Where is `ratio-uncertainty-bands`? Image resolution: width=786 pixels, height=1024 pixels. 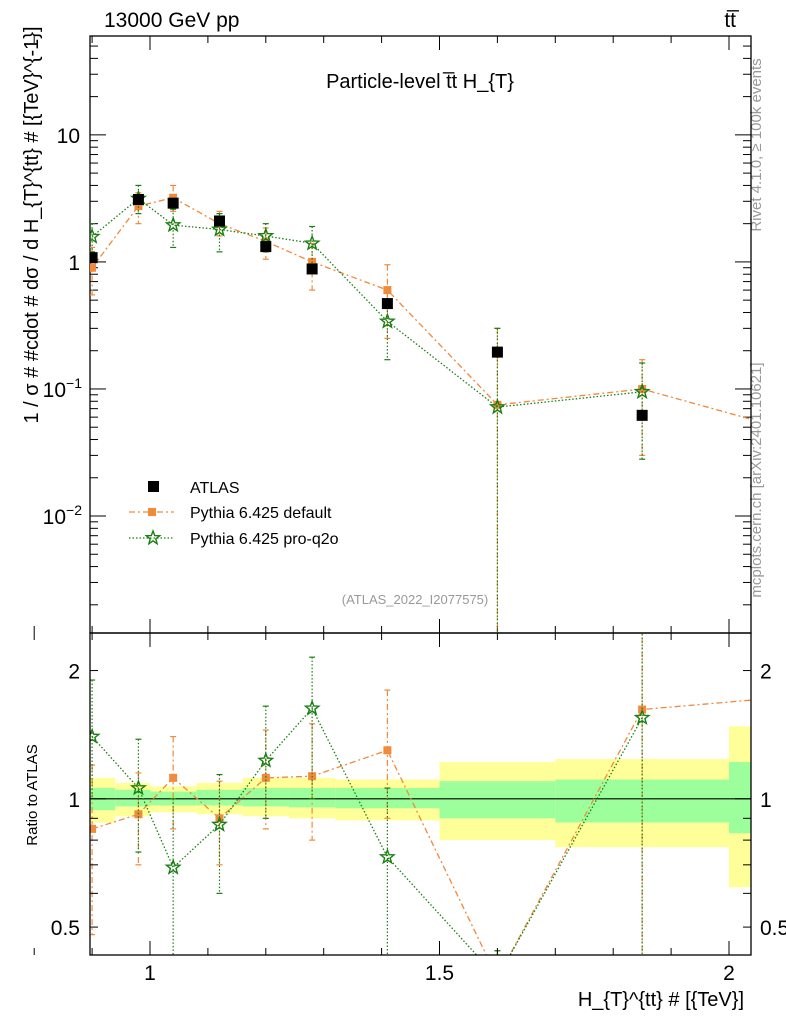
ratio-uncertainty-bands is located at coordinates (420, 807).